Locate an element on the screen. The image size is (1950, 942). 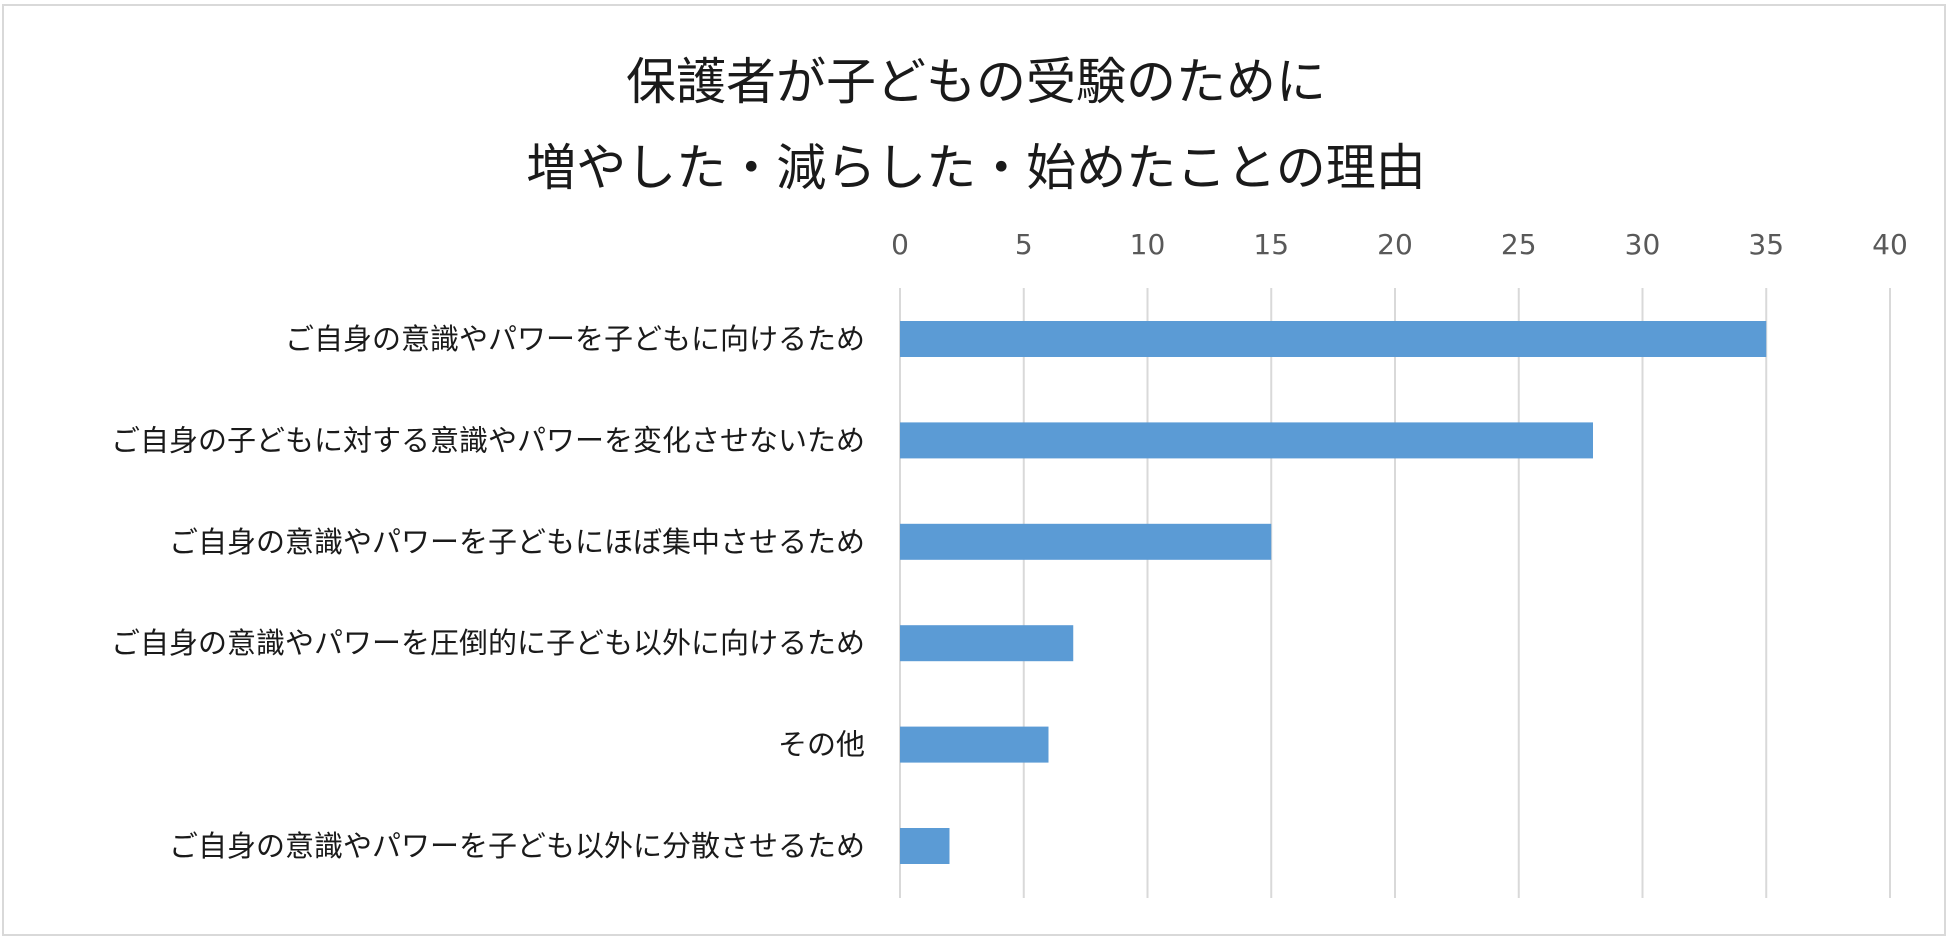
category-label-2: ご自身の子どもに対する意識やパワーを変化させないため is located at coordinates (488, 440).